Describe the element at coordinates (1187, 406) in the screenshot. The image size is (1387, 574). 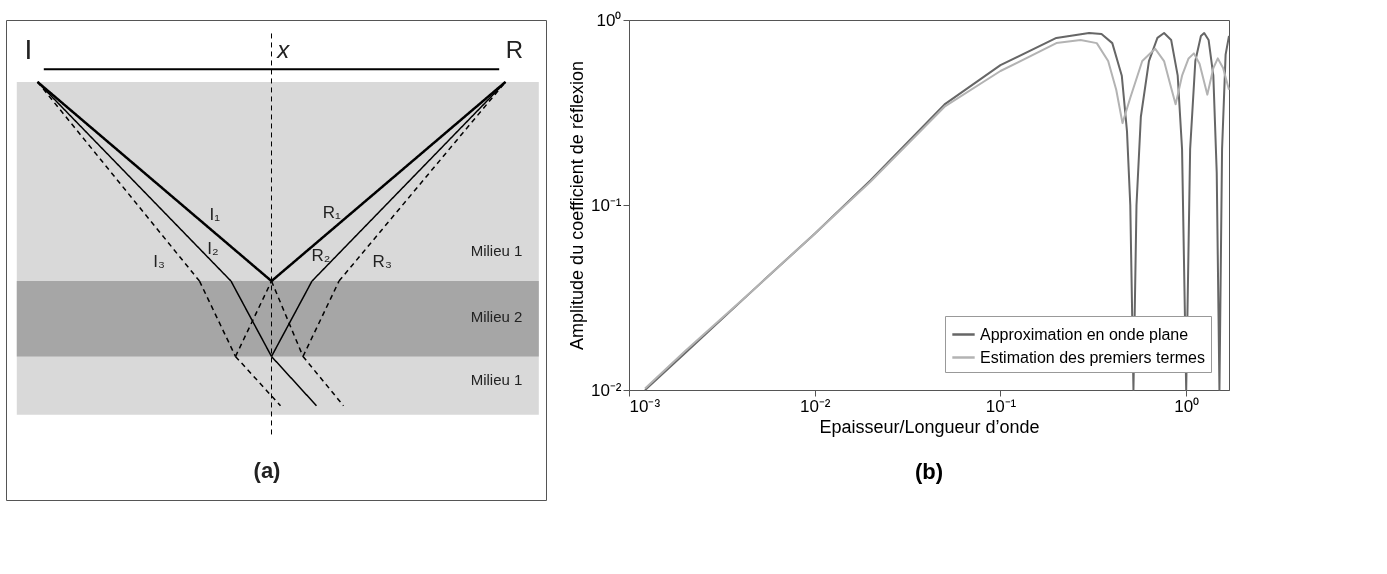
I see `x-tick-label: 10⁰` at that location.